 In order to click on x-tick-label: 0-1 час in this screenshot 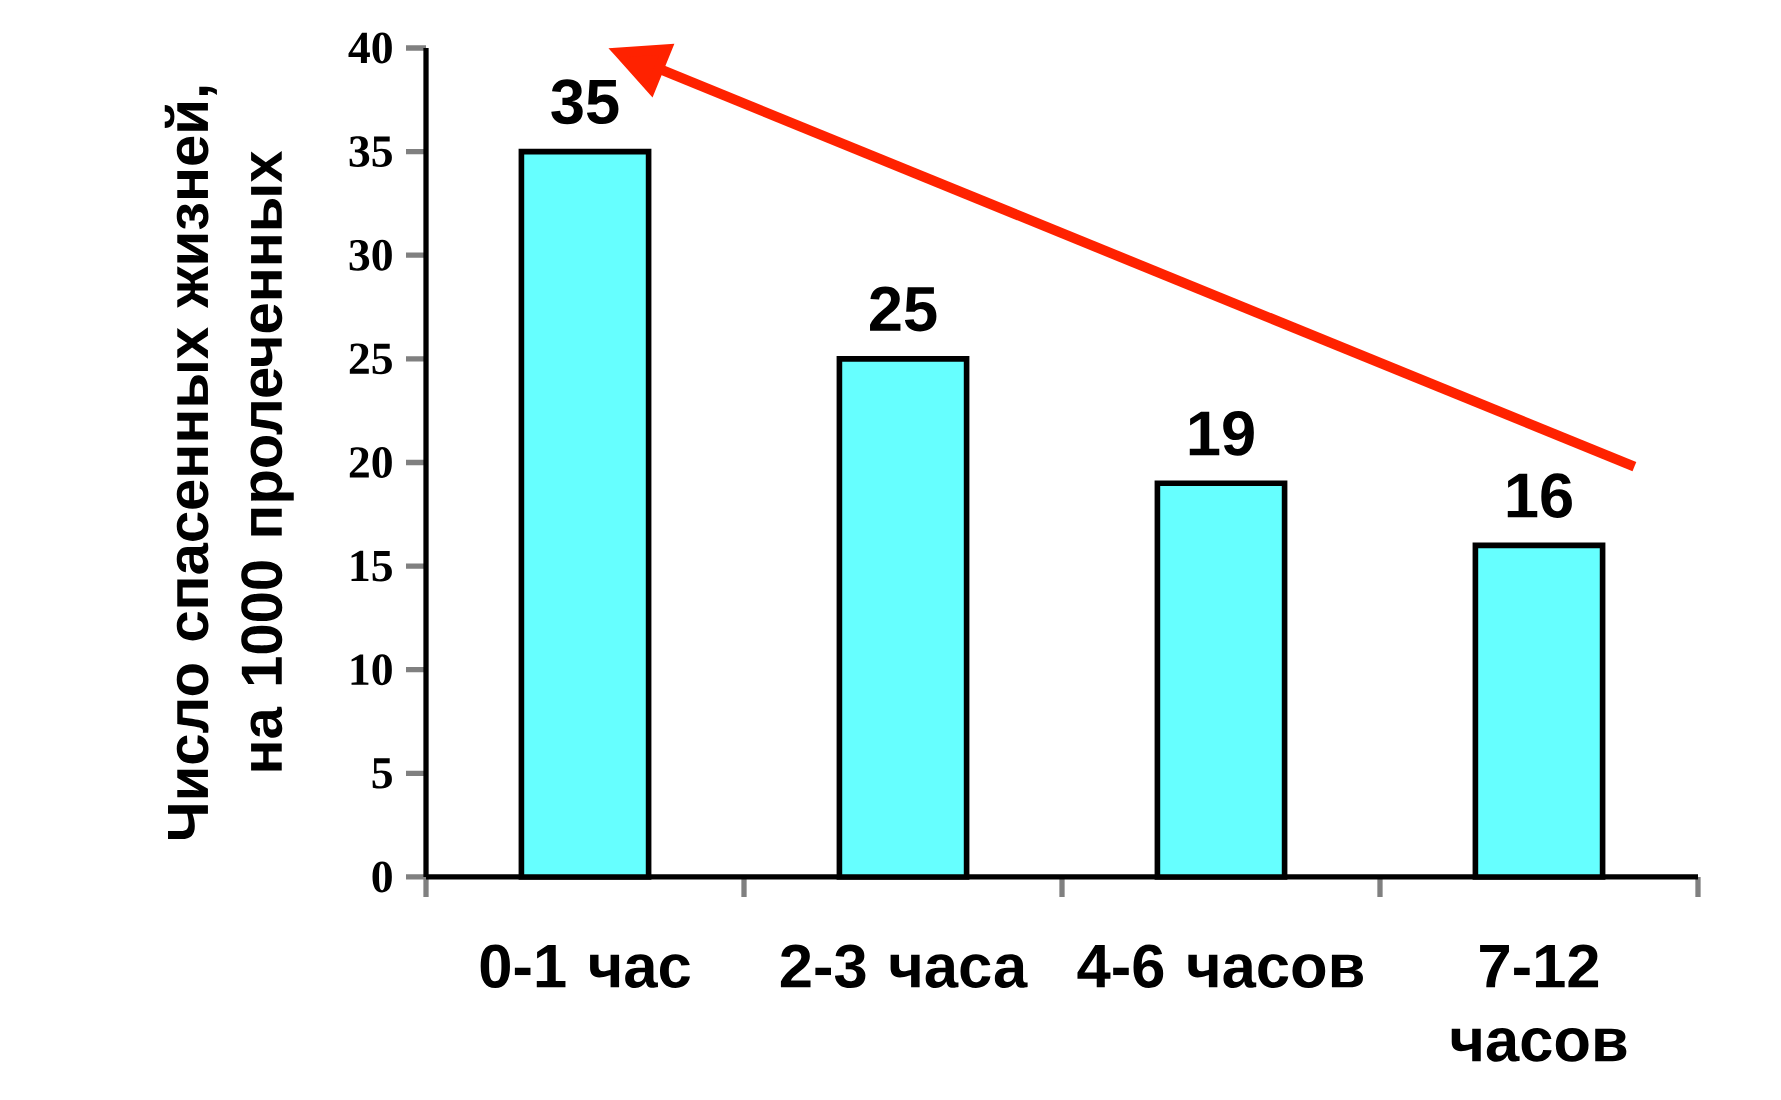, I will do `click(585, 966)`.